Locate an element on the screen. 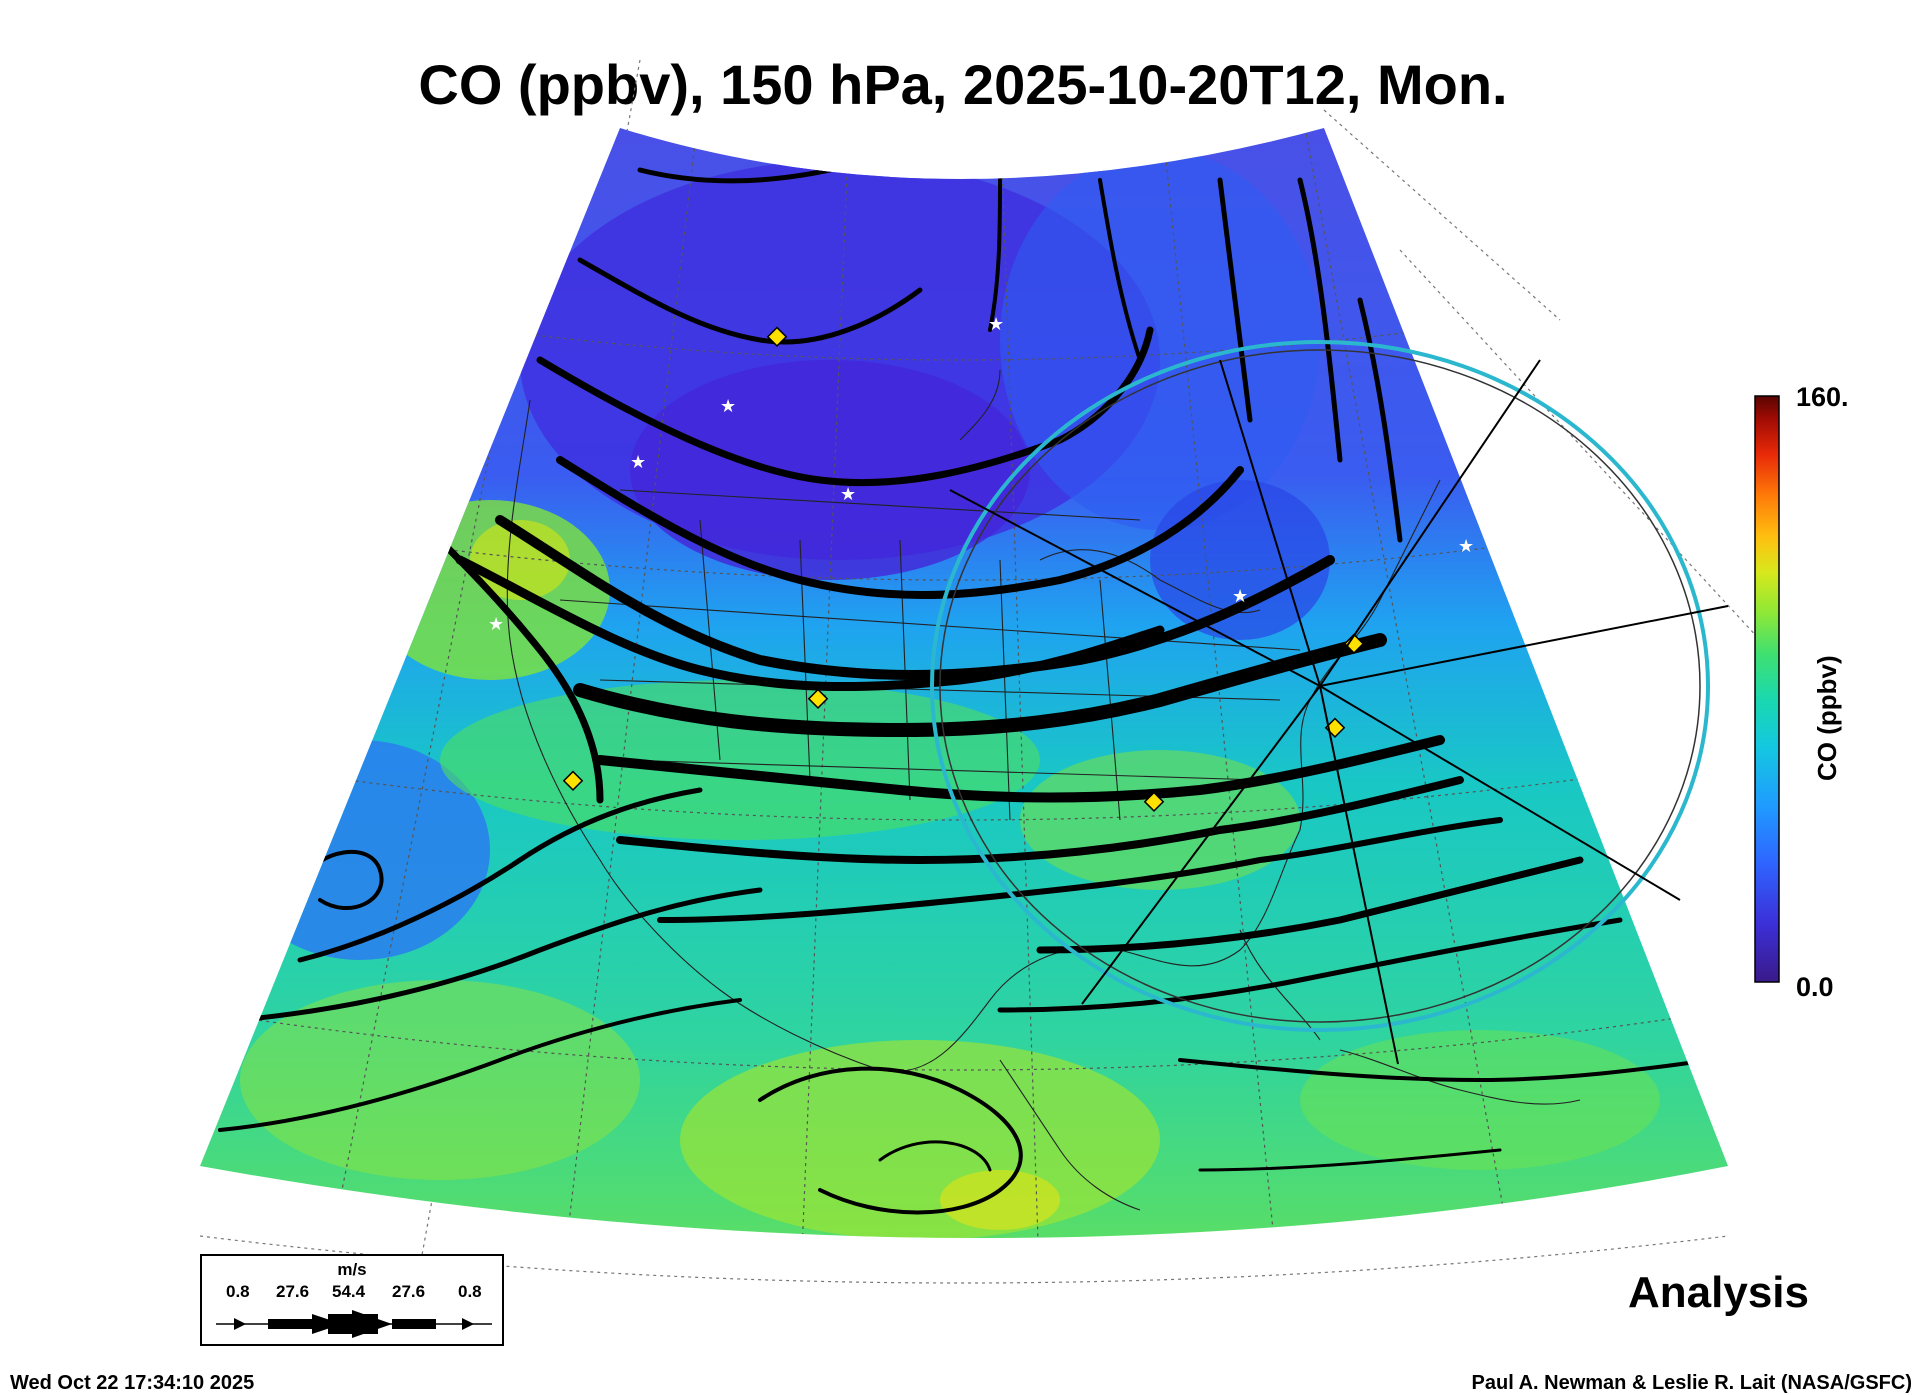  timestamp: Wed Oct 22 17:34:10 2025 is located at coordinates (132, 1383).